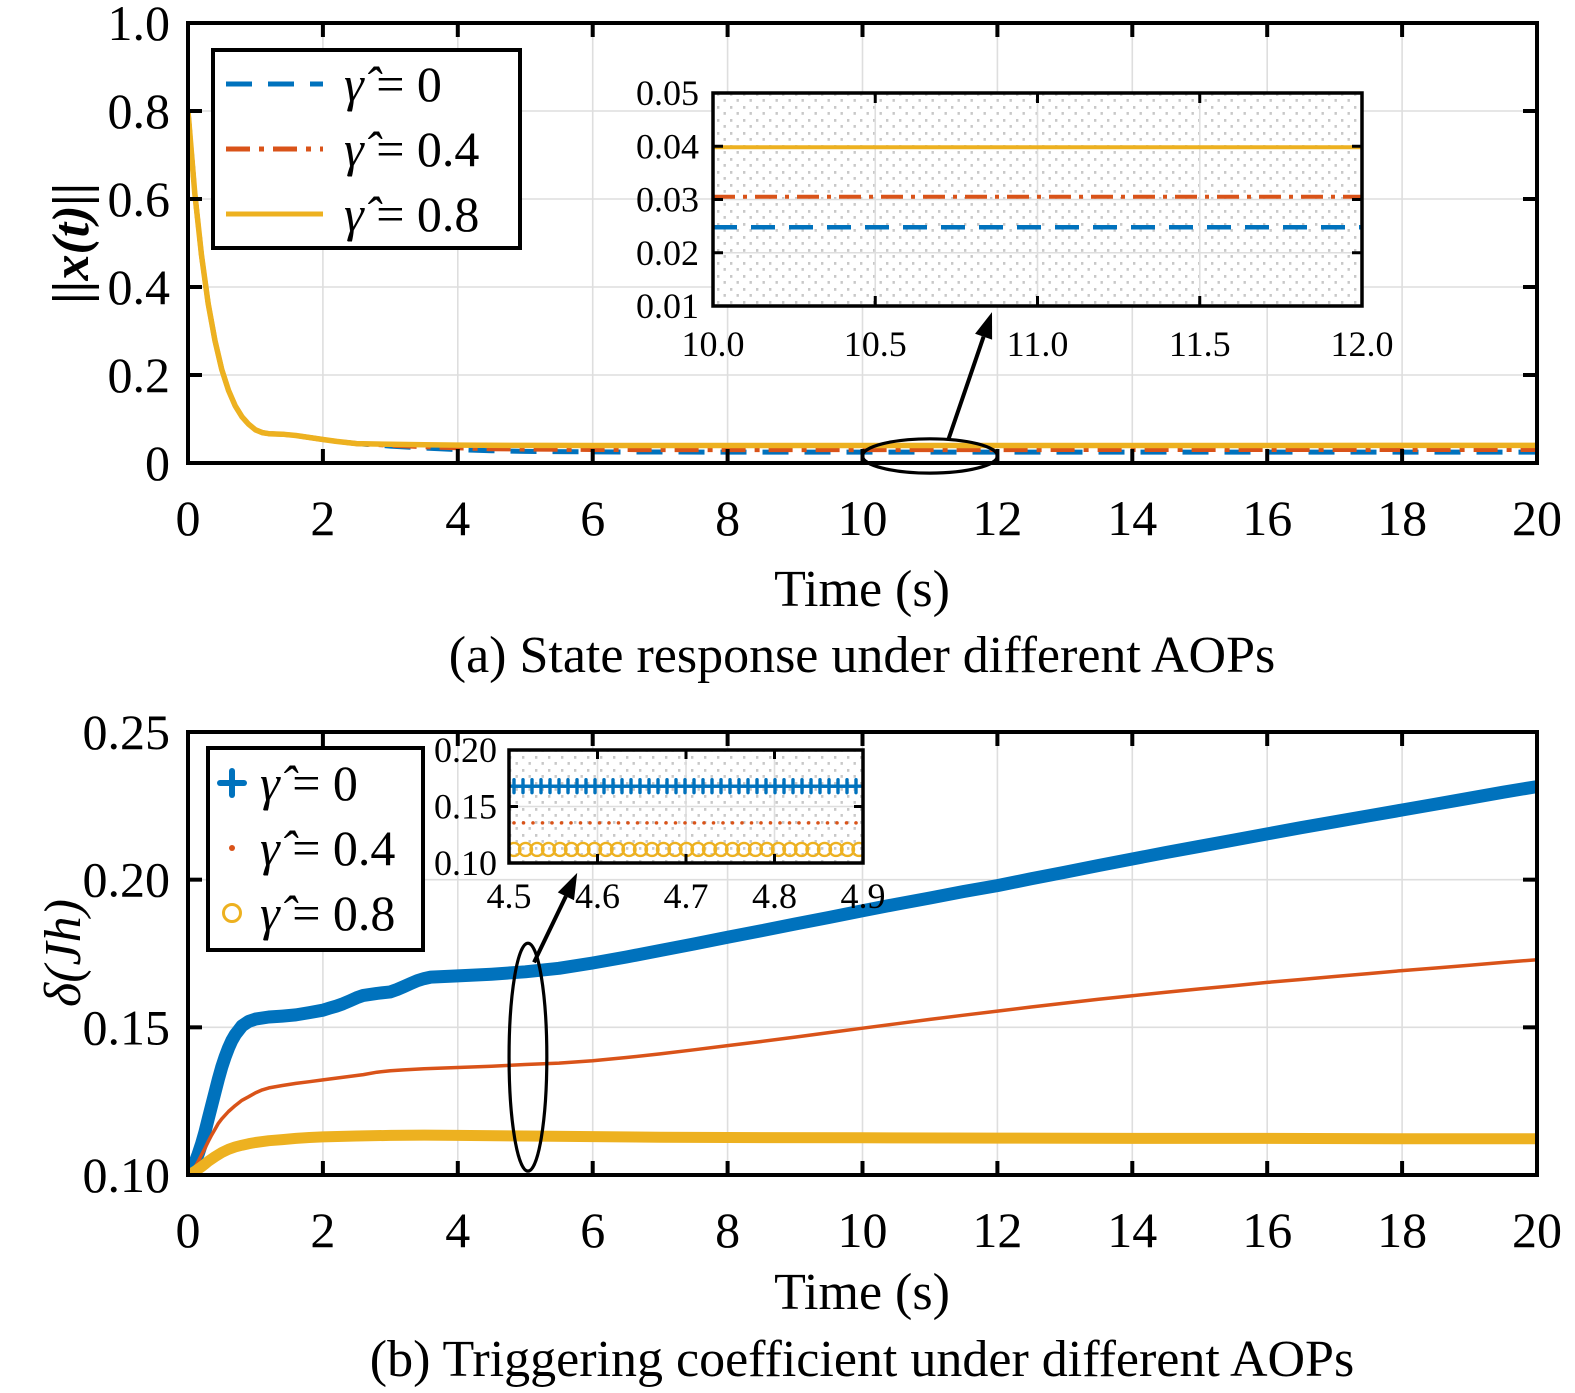  Describe the element at coordinates (139, 199) in the screenshot. I see `svg-text: 0.6` at that location.